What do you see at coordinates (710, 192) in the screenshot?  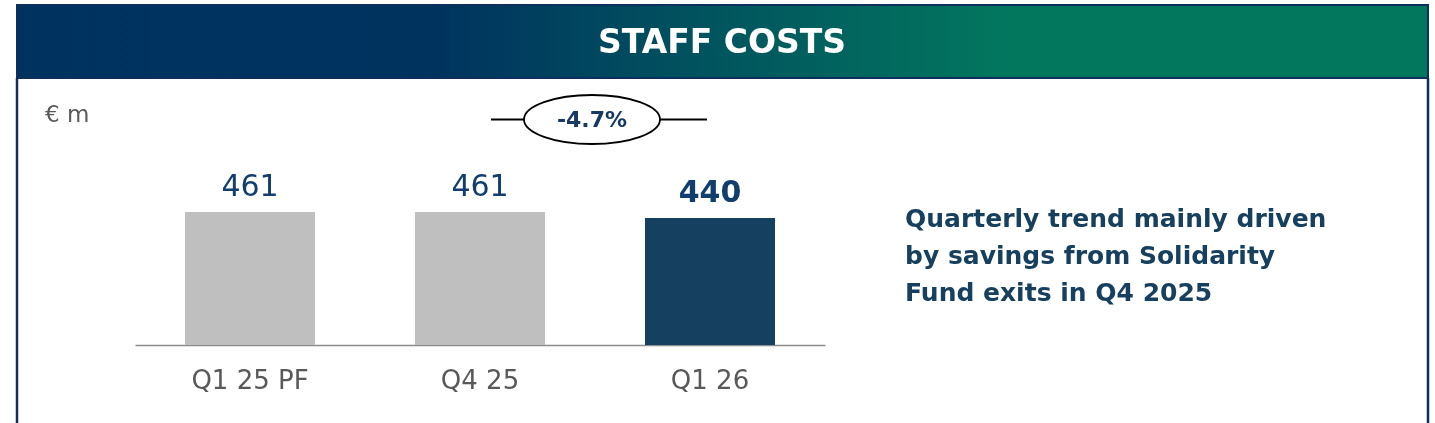 I see `data-label: 440` at bounding box center [710, 192].